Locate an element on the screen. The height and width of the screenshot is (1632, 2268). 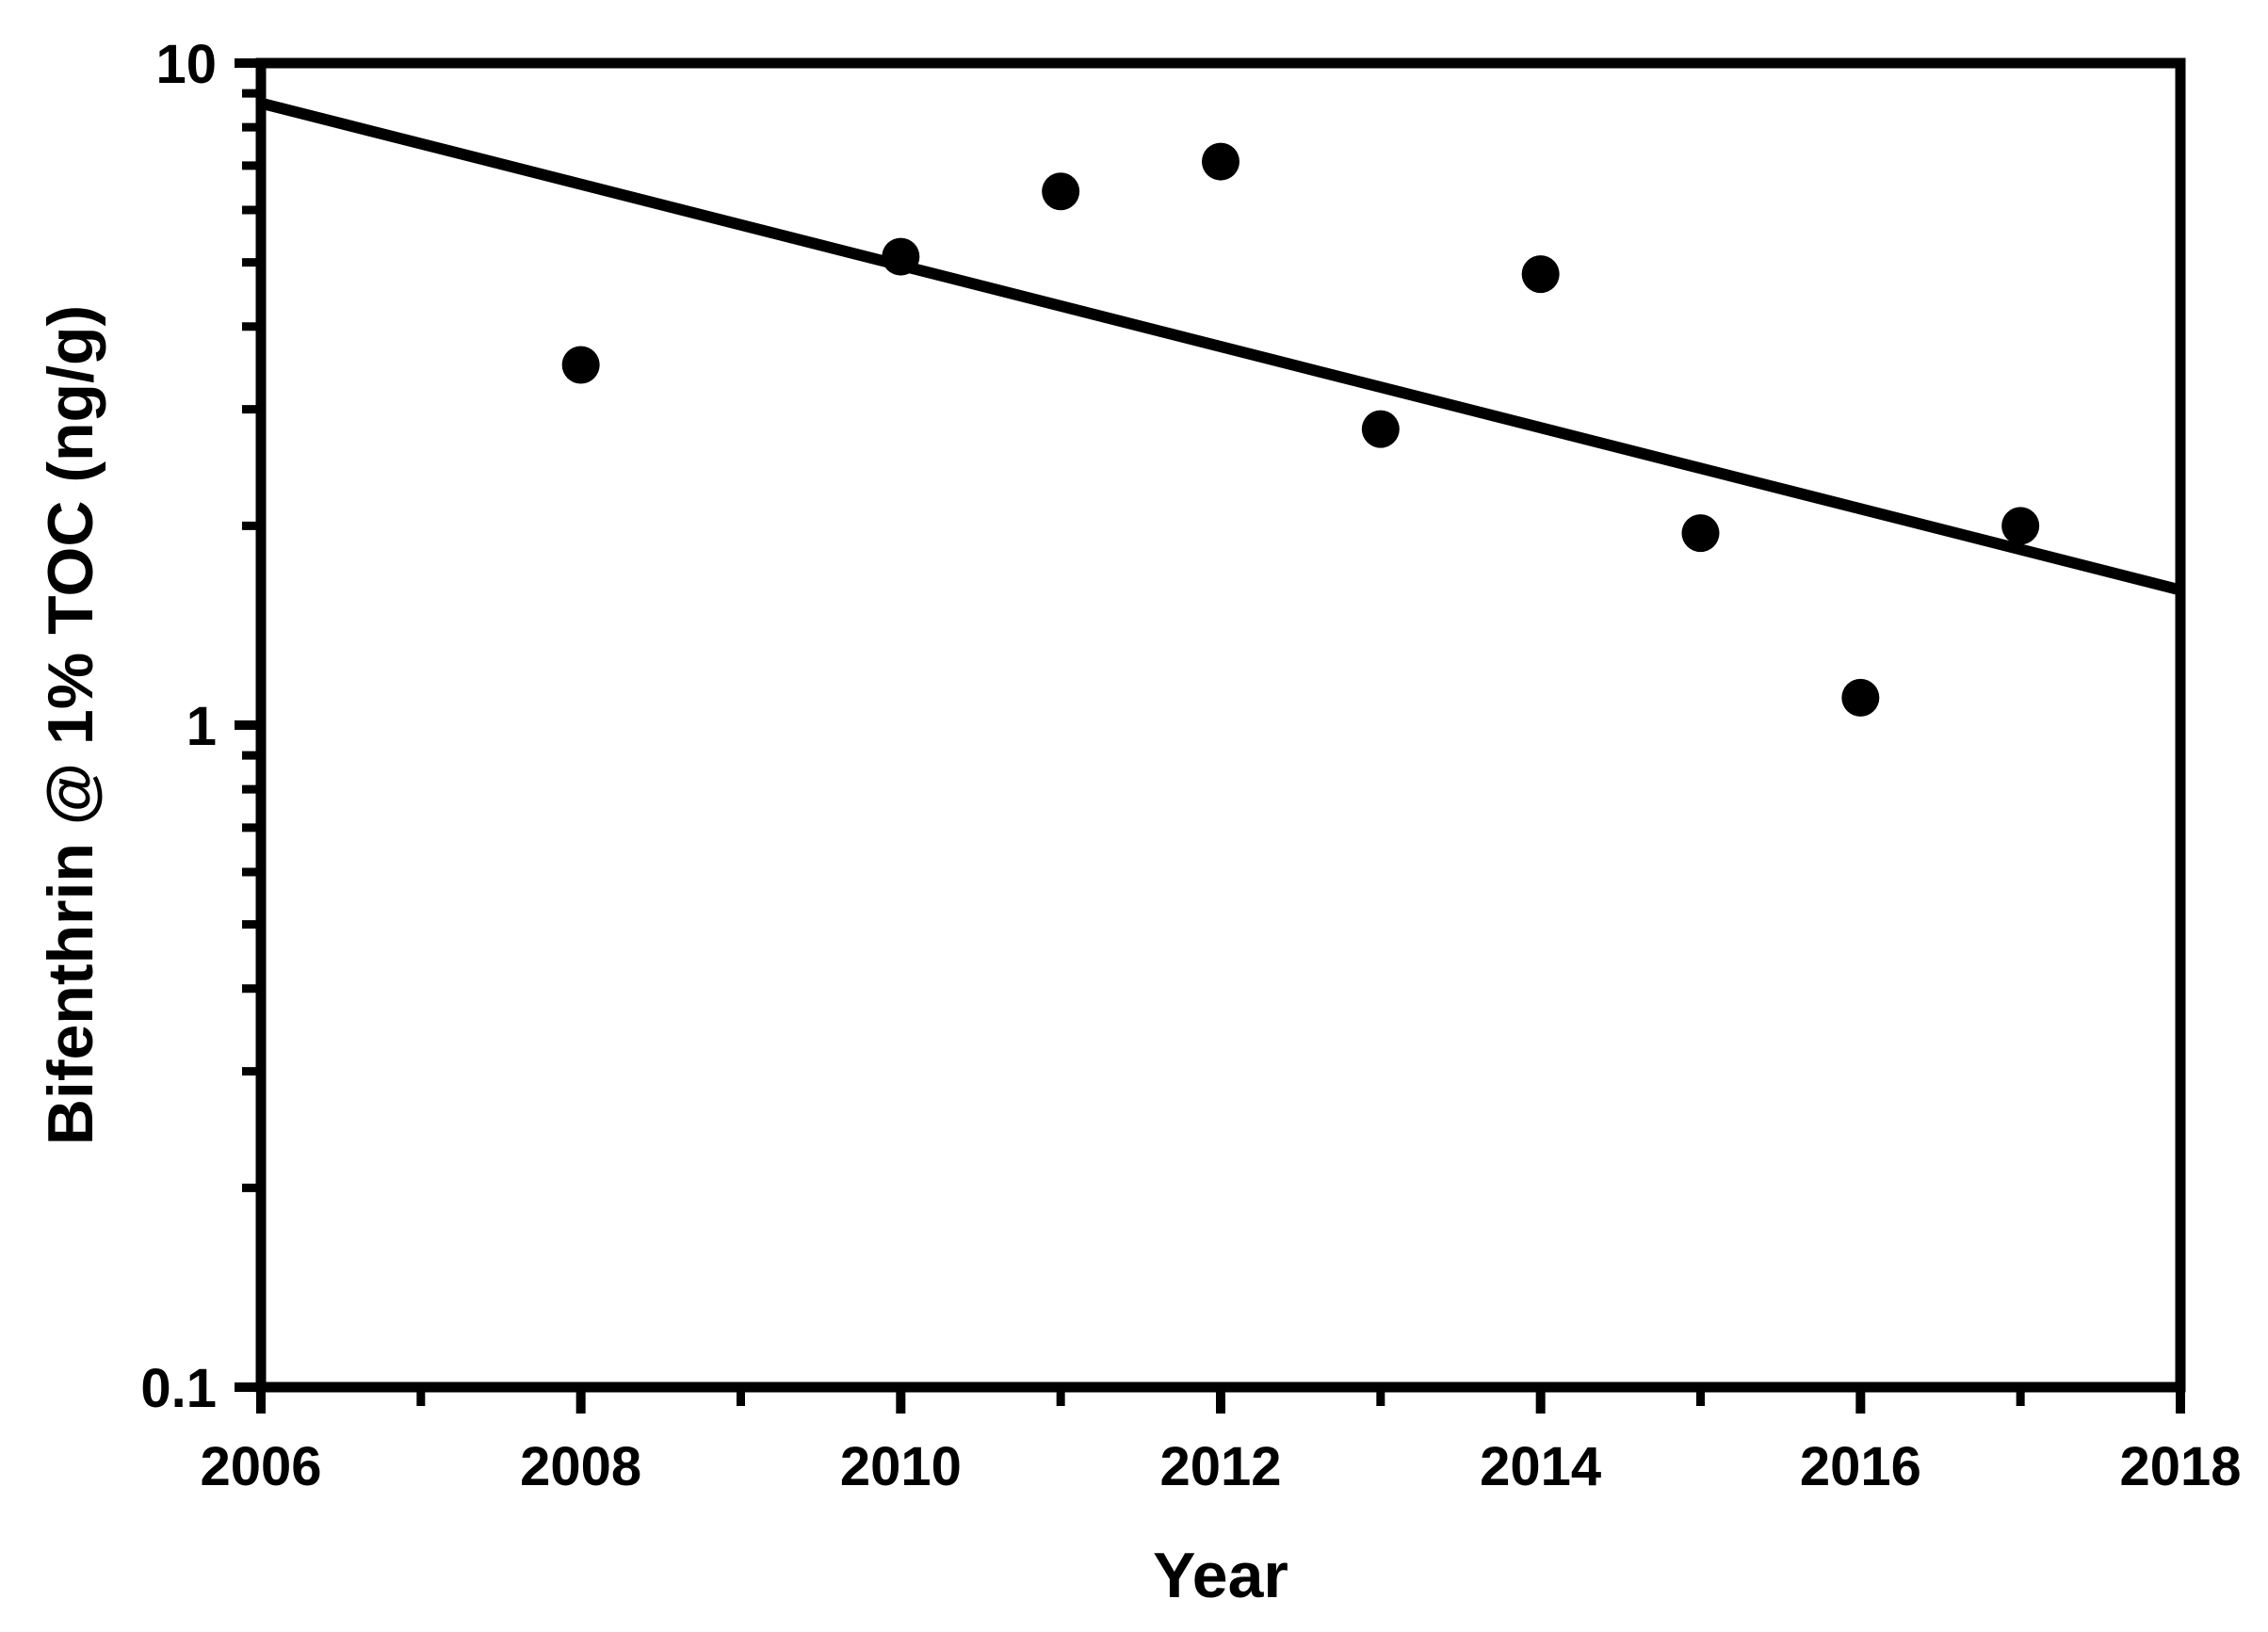
y-axis-title: Bifenthrin @ 1% TOC (ng/g) is located at coordinates (71, 725).